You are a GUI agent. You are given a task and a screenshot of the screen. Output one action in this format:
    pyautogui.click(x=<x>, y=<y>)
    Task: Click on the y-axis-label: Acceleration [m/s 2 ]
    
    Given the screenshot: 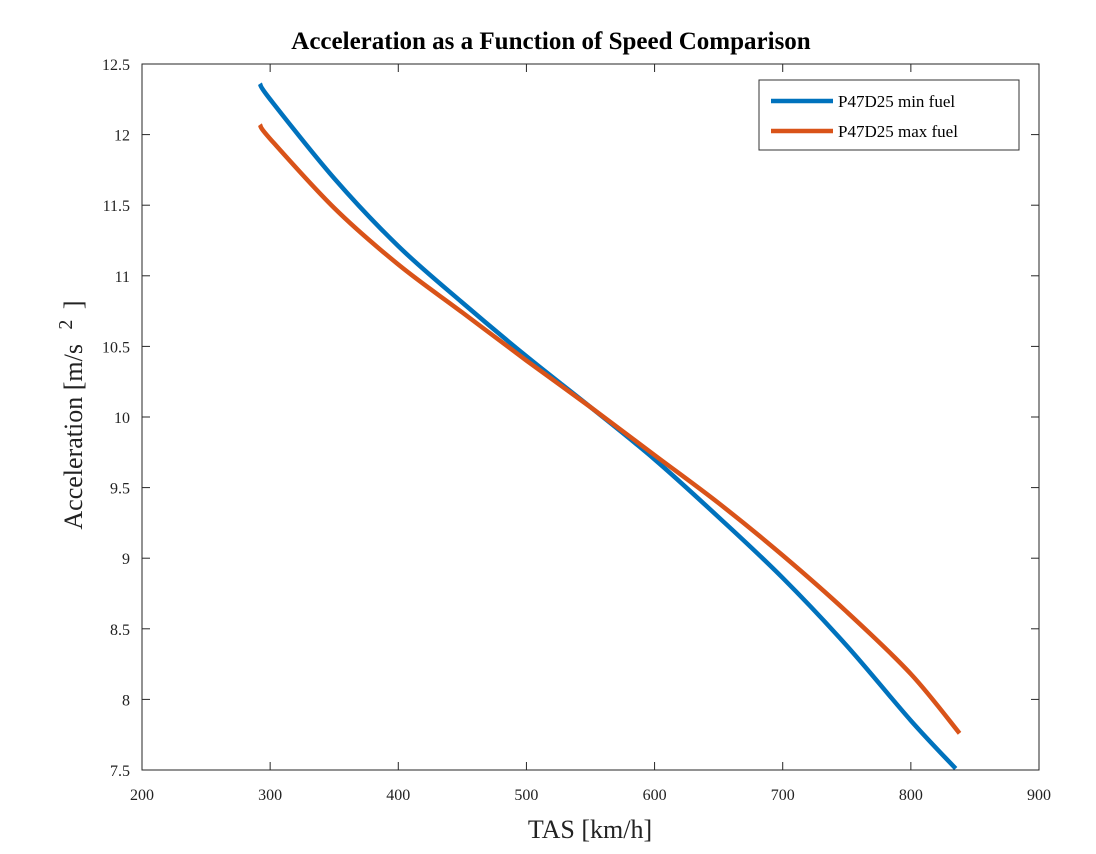 What is the action you would take?
    pyautogui.click(x=68, y=414)
    